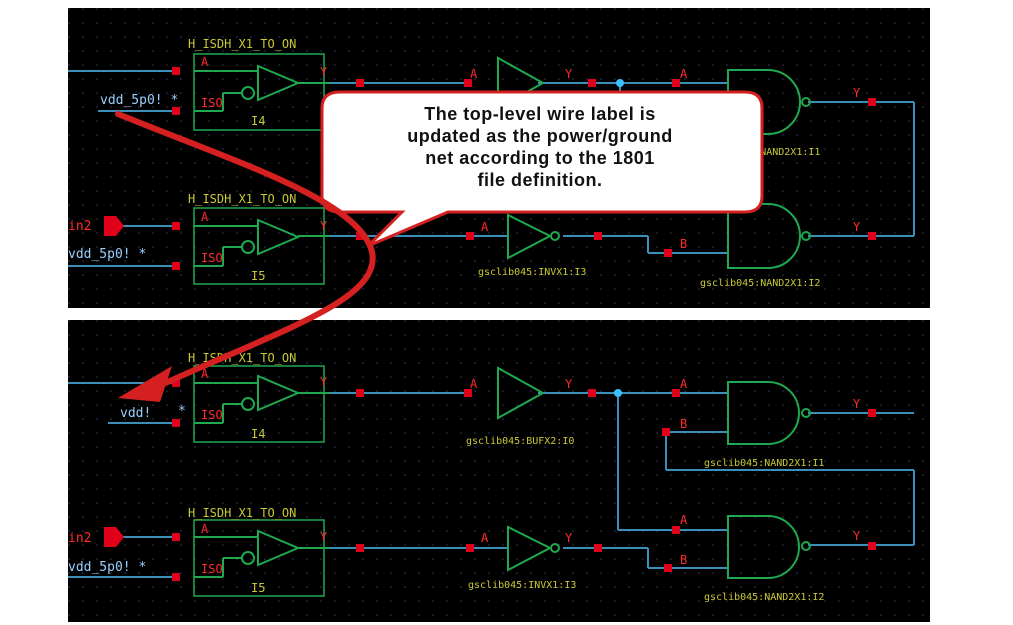  Describe the element at coordinates (683, 424) in the screenshot. I see `nand1-pin-b: B` at that location.